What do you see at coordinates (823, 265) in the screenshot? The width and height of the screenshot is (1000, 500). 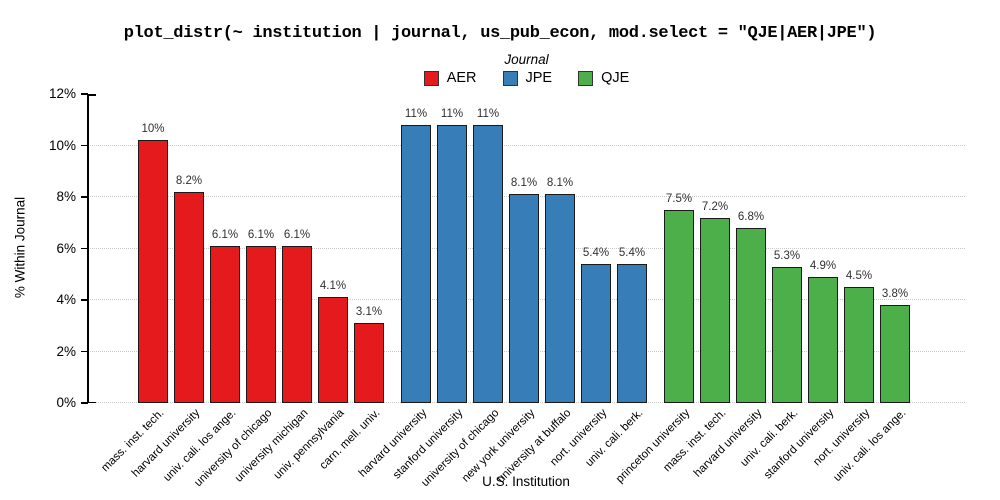 I see `bar-value-label: 4.9%` at bounding box center [823, 265].